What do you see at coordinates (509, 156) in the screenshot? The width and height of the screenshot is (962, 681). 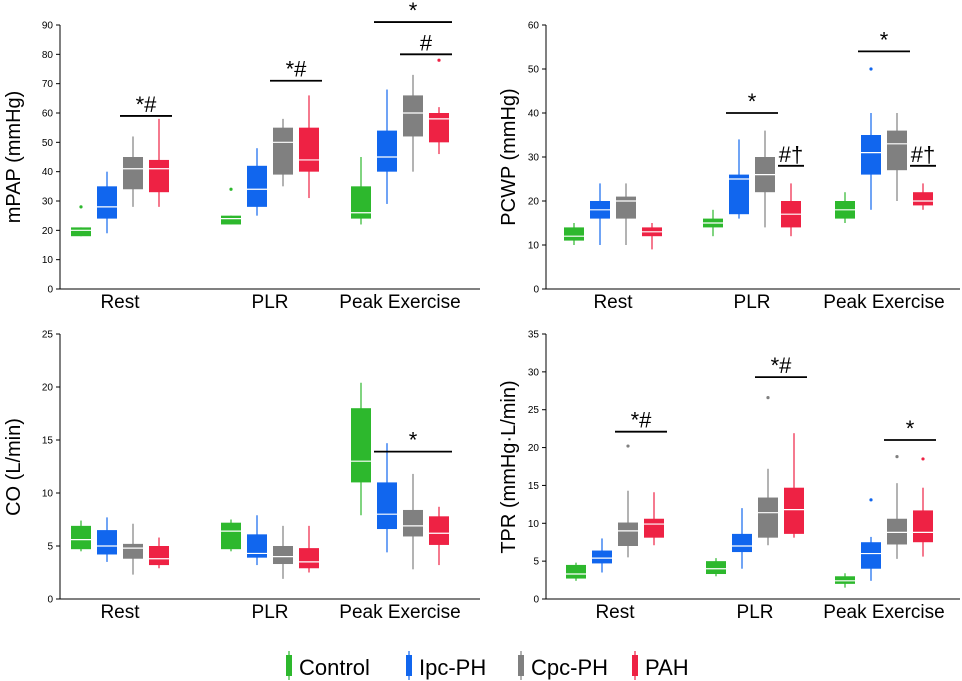 I see `y-axis-label: PCWP (mmHg)` at bounding box center [509, 156].